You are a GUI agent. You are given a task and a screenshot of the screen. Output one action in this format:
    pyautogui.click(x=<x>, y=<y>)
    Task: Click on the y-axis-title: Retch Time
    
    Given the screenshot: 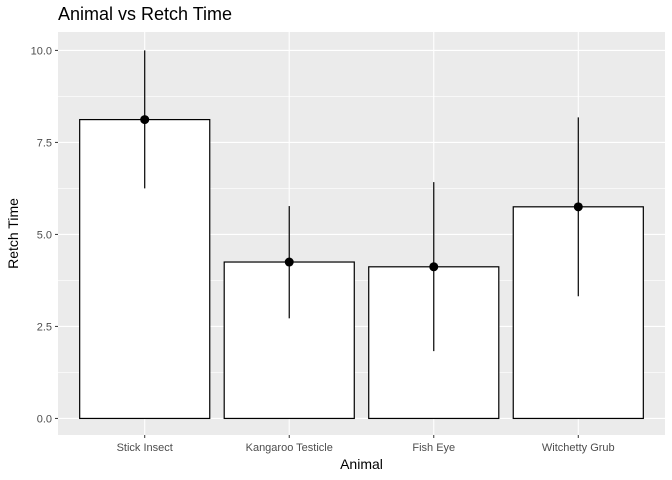 What is the action you would take?
    pyautogui.click(x=13, y=233)
    